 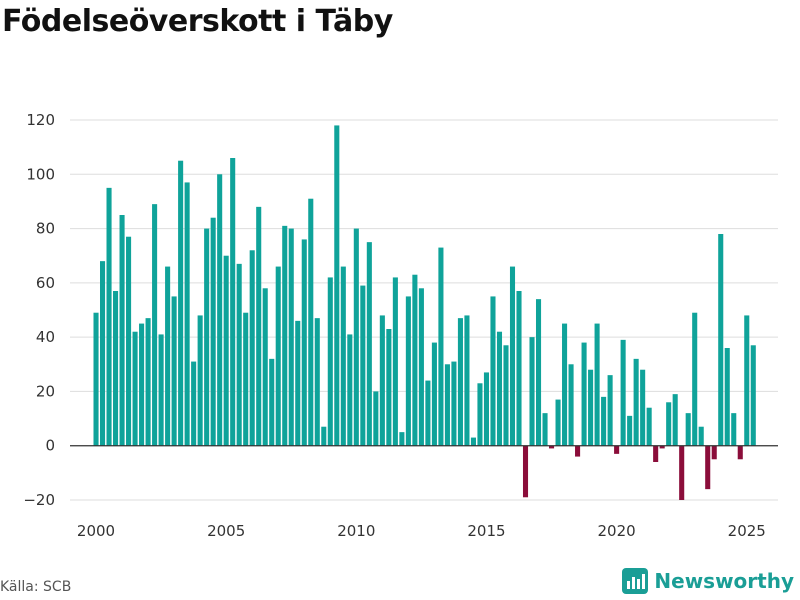 I want to click on bar-chart-icon, so click(x=635, y=581).